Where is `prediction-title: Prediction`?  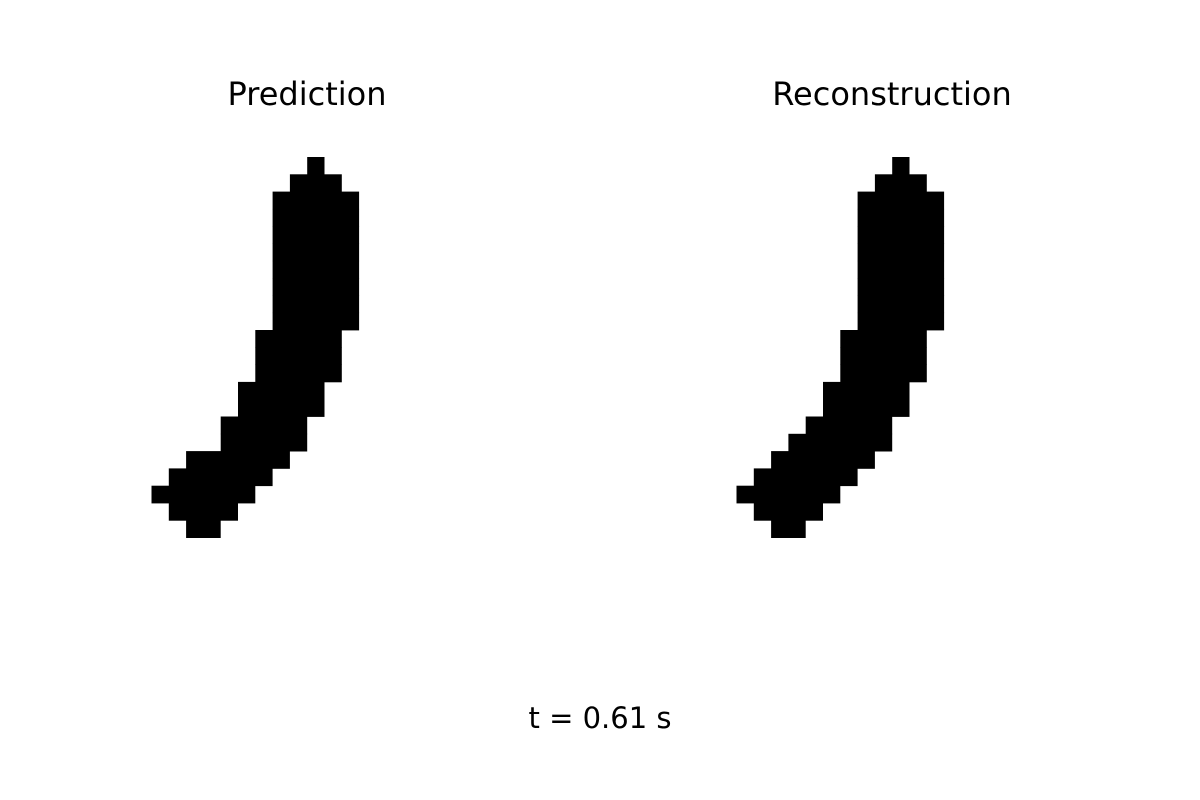 prediction-title: Prediction is located at coordinates (307, 94).